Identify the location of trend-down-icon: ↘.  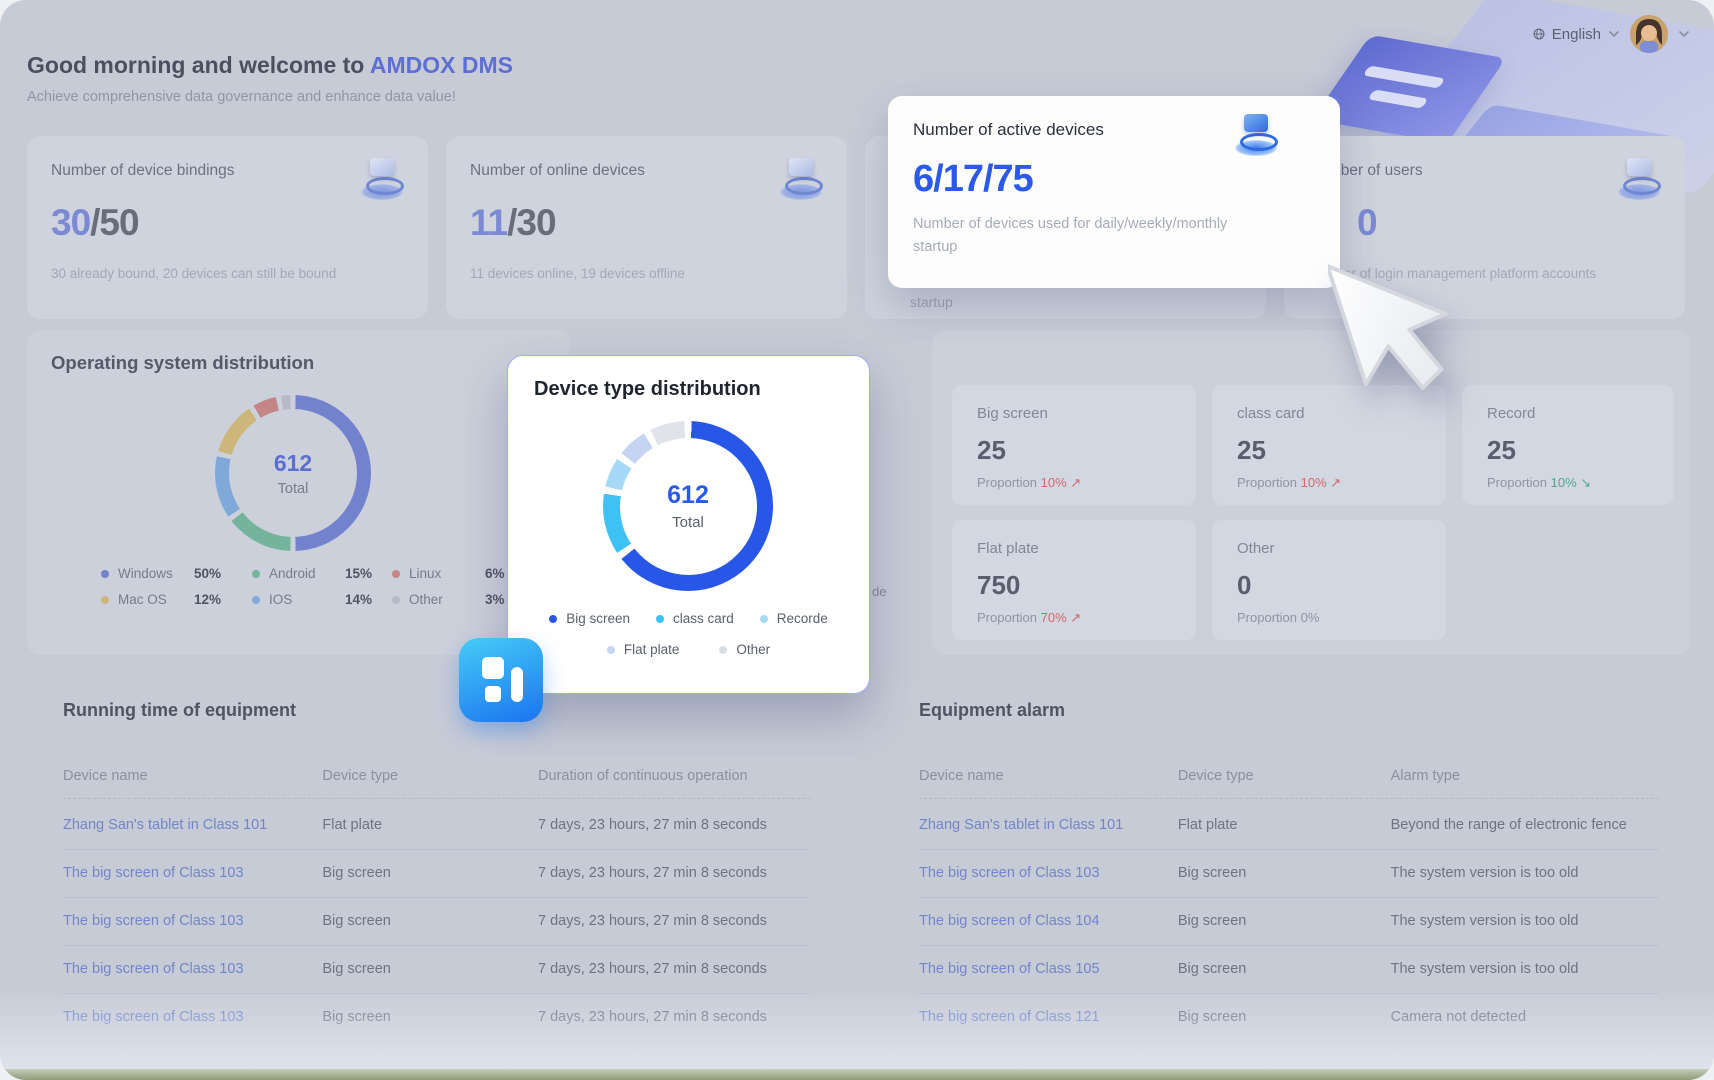
(1586, 482).